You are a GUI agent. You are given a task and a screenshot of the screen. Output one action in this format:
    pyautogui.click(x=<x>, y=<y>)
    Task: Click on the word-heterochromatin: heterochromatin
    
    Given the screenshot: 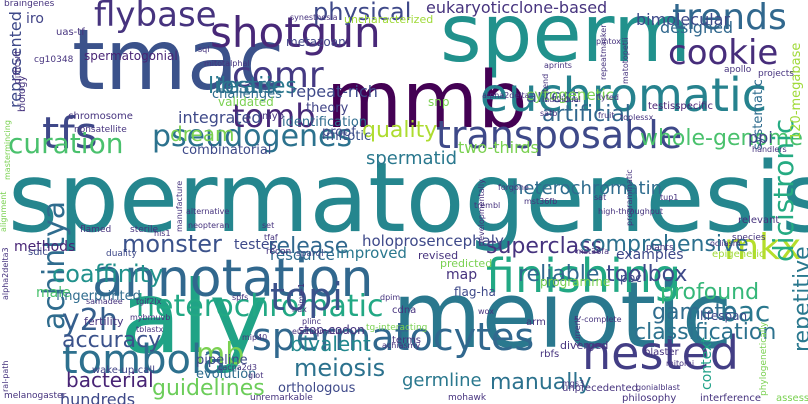 What is the action you would take?
    pyautogui.click(x=587, y=188)
    